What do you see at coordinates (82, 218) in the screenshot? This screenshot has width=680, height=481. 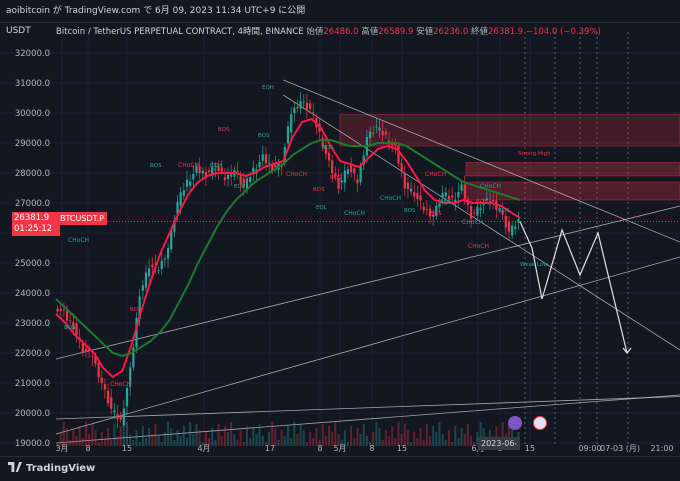 I see `symbol-tag: BTCUSDT.P` at bounding box center [82, 218].